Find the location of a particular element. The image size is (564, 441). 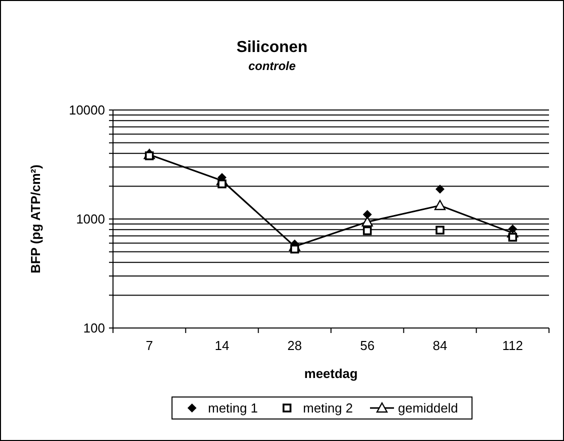

chart-subtitle: controle is located at coordinates (272, 66).